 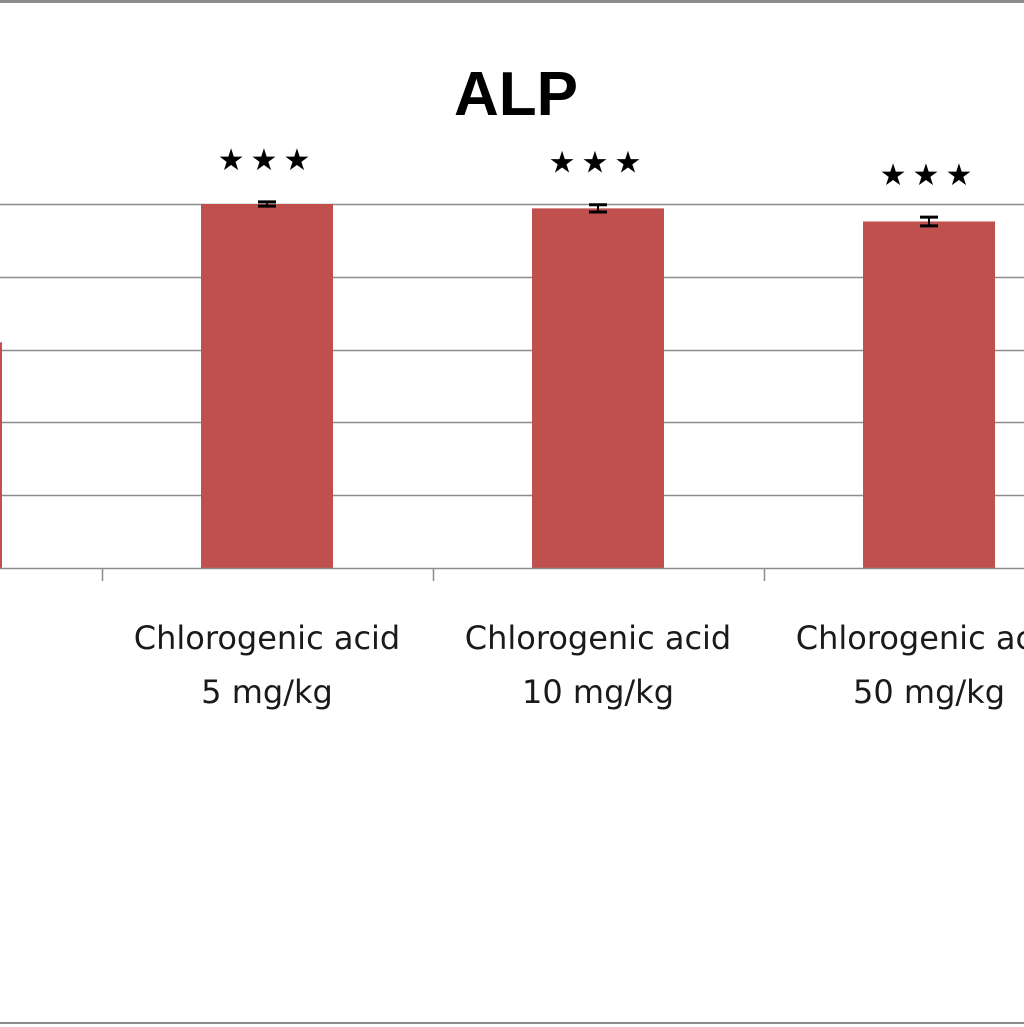 I want to click on category-label-line: 5 mg/kg, so click(x=267, y=692).